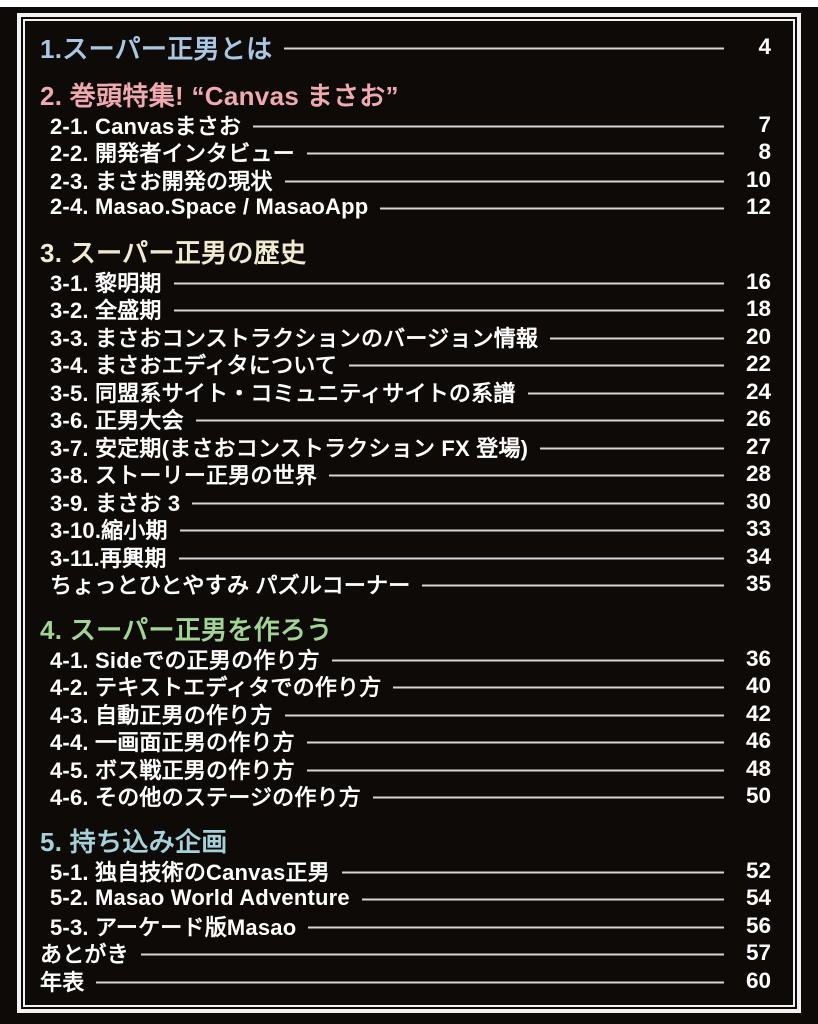  Describe the element at coordinates (405, 180) in the screenshot. I see `toc-entry: 2-3. まさお開発の現状 10` at that location.